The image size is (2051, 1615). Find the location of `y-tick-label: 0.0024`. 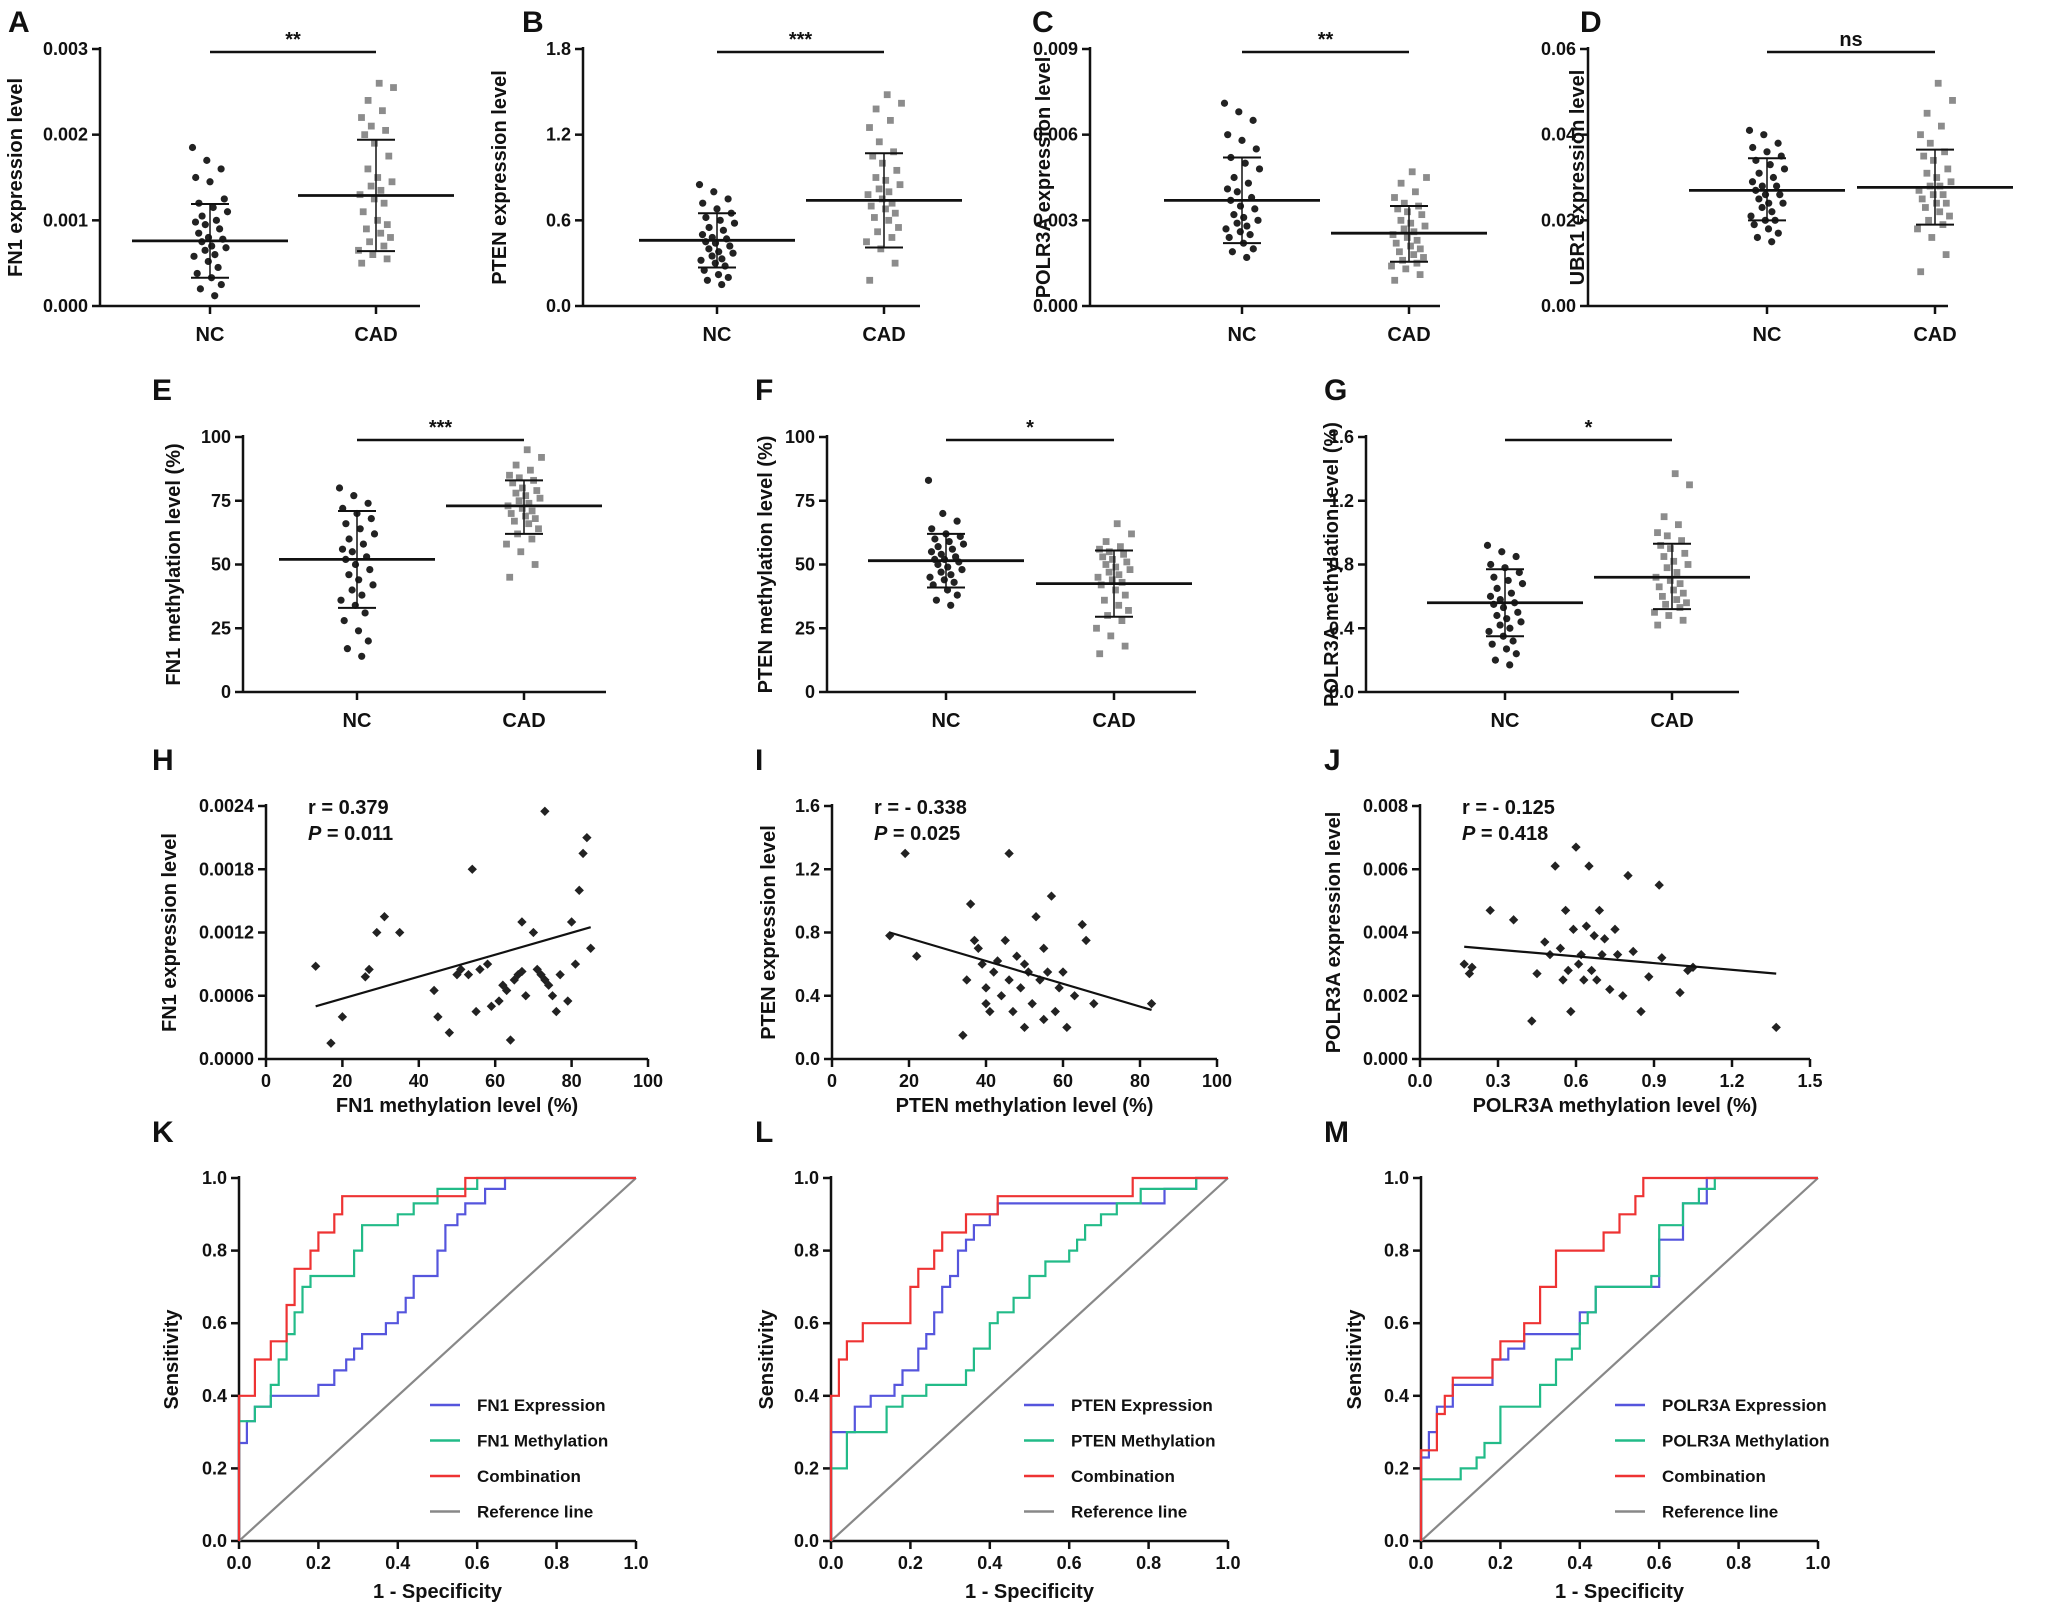

y-tick-label: 0.0024 is located at coordinates (226, 806).